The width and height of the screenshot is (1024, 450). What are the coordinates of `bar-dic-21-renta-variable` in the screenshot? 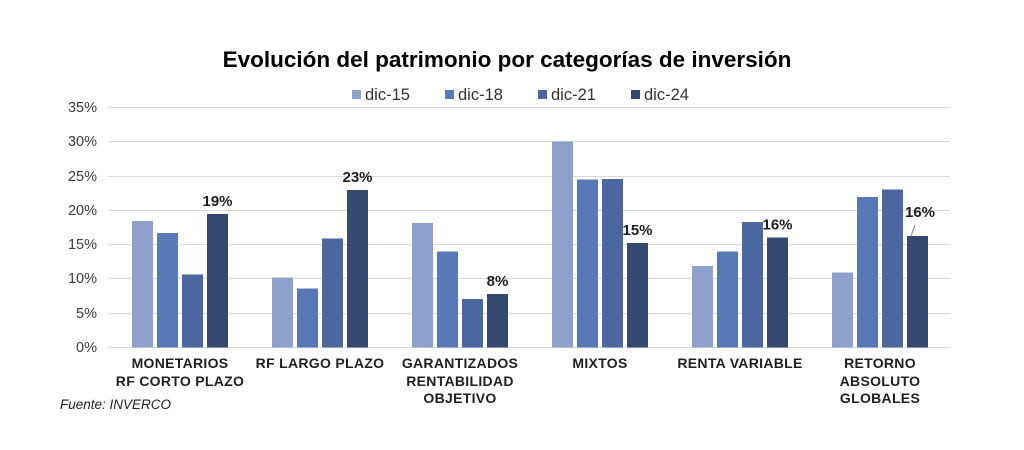 It's located at (752, 285).